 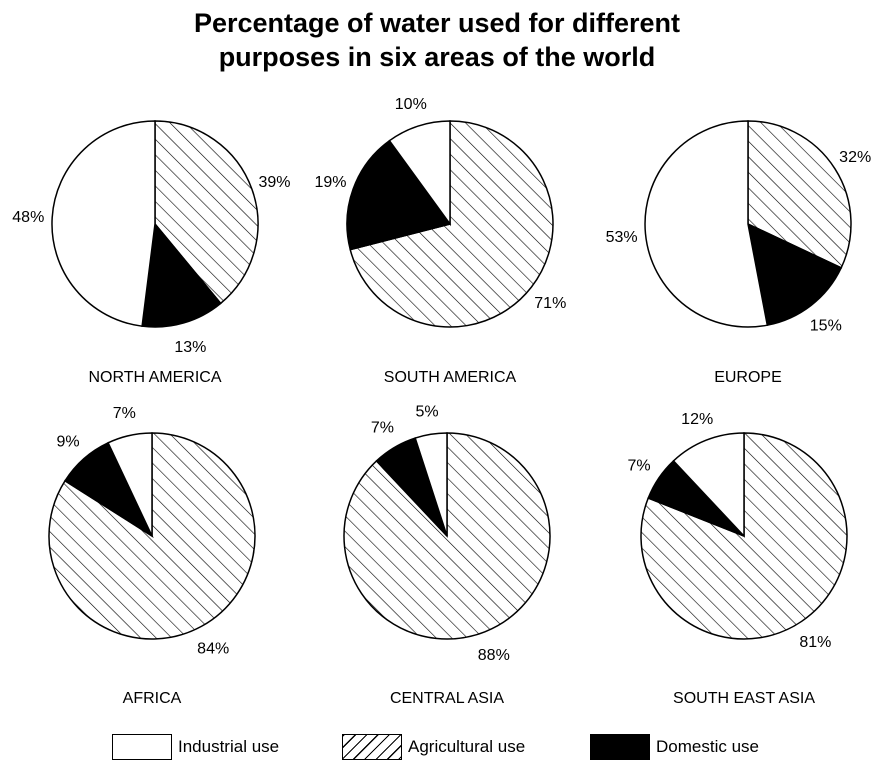 What do you see at coordinates (67, 442) in the screenshot?
I see `africa-domestic-use-label: 9%` at bounding box center [67, 442].